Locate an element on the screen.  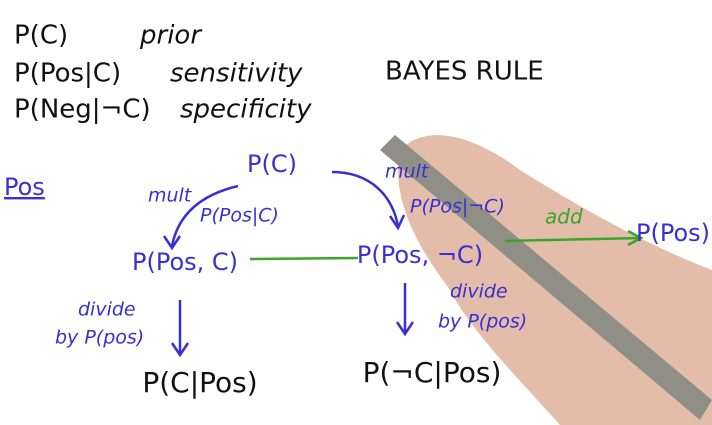
definition-term: P(C) is located at coordinates (41, 36).